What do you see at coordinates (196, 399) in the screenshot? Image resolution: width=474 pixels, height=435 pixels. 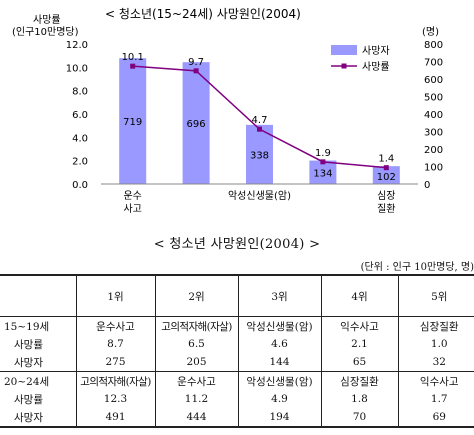 I see `value-cell: 11.2` at bounding box center [196, 399].